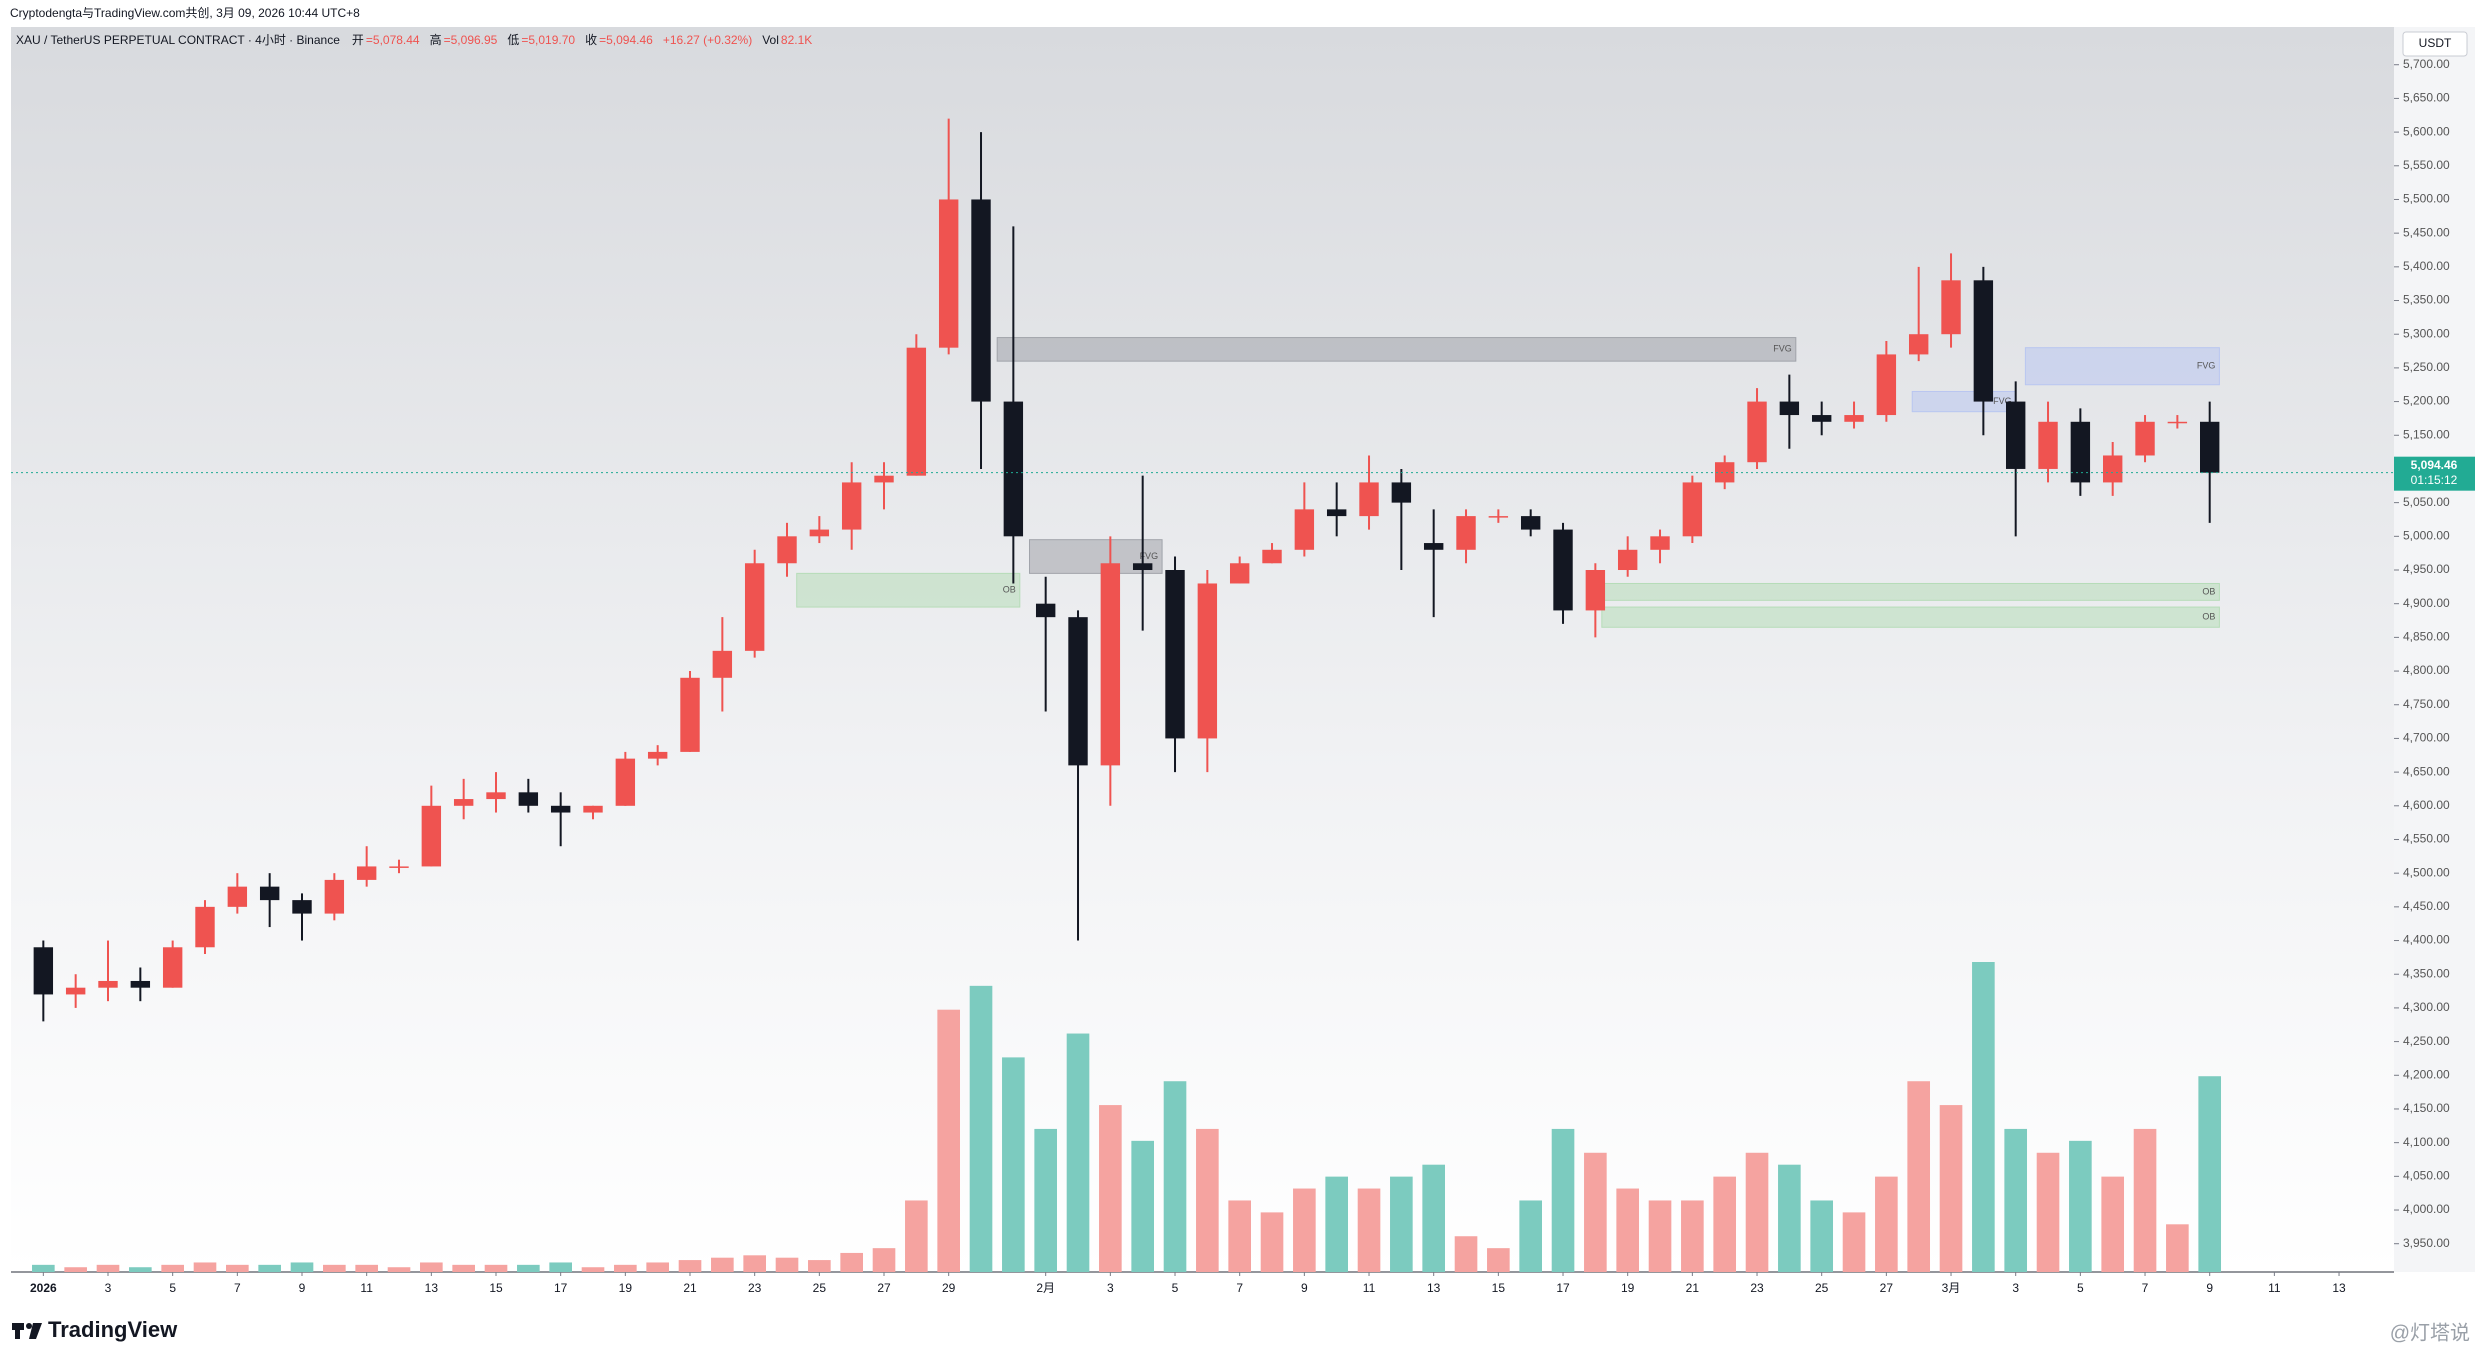 The image size is (2475, 1360). I want to click on logo-shape, so click(17, 1331).